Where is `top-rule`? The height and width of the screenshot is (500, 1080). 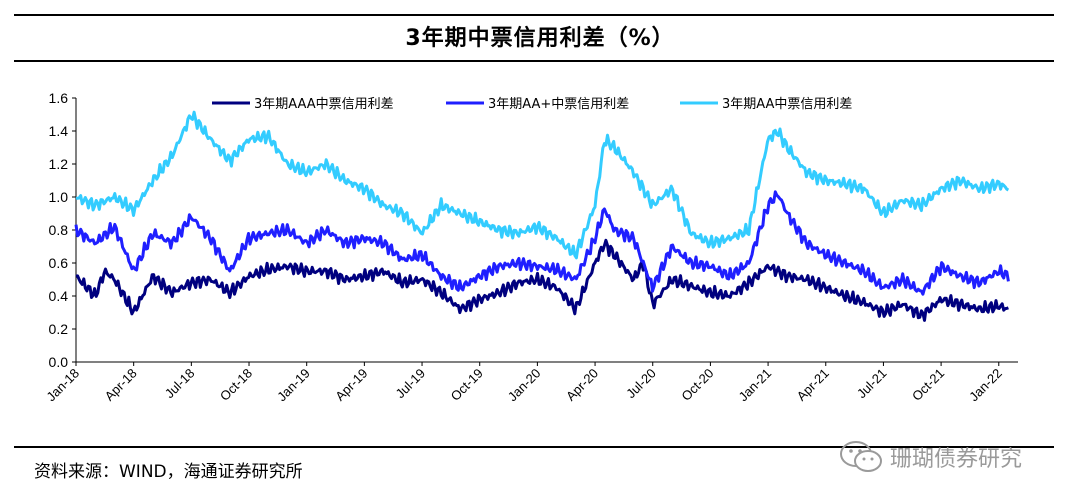 top-rule is located at coordinates (534, 15).